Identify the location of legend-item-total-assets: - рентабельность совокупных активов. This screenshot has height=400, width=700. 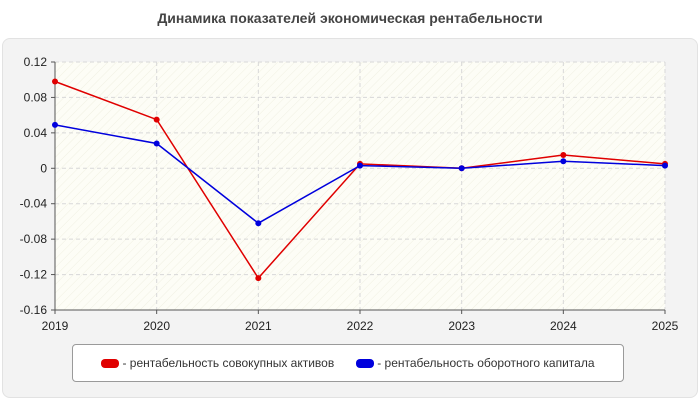
(217, 363).